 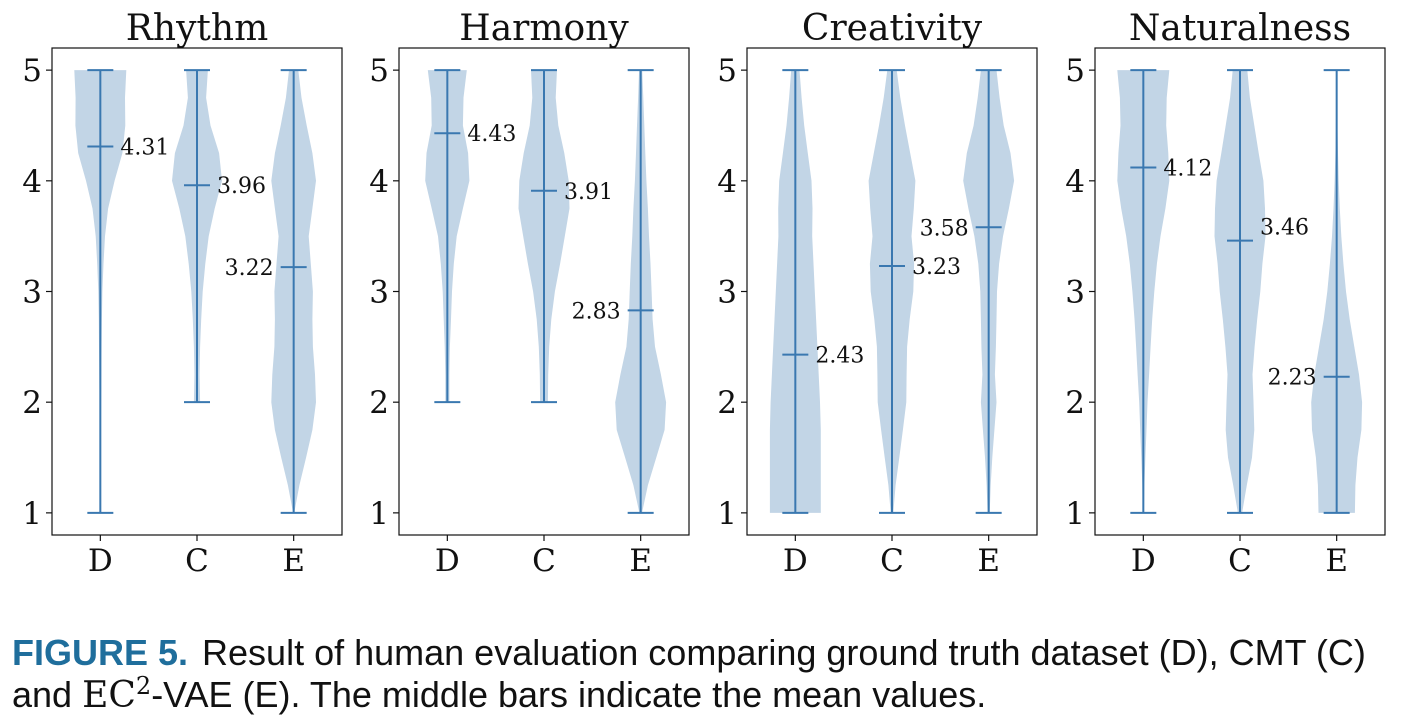 What do you see at coordinates (1284, 228) in the screenshot?
I see `mean-label-C: 3.46` at bounding box center [1284, 228].